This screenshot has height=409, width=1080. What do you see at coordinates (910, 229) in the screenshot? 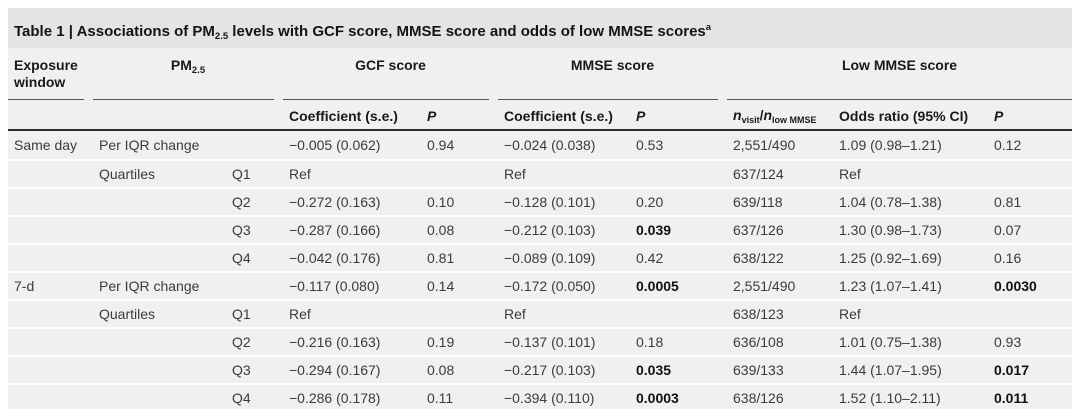
I see `cell-odds-ratio: 1.30 (0.98–1.73)` at bounding box center [910, 229].